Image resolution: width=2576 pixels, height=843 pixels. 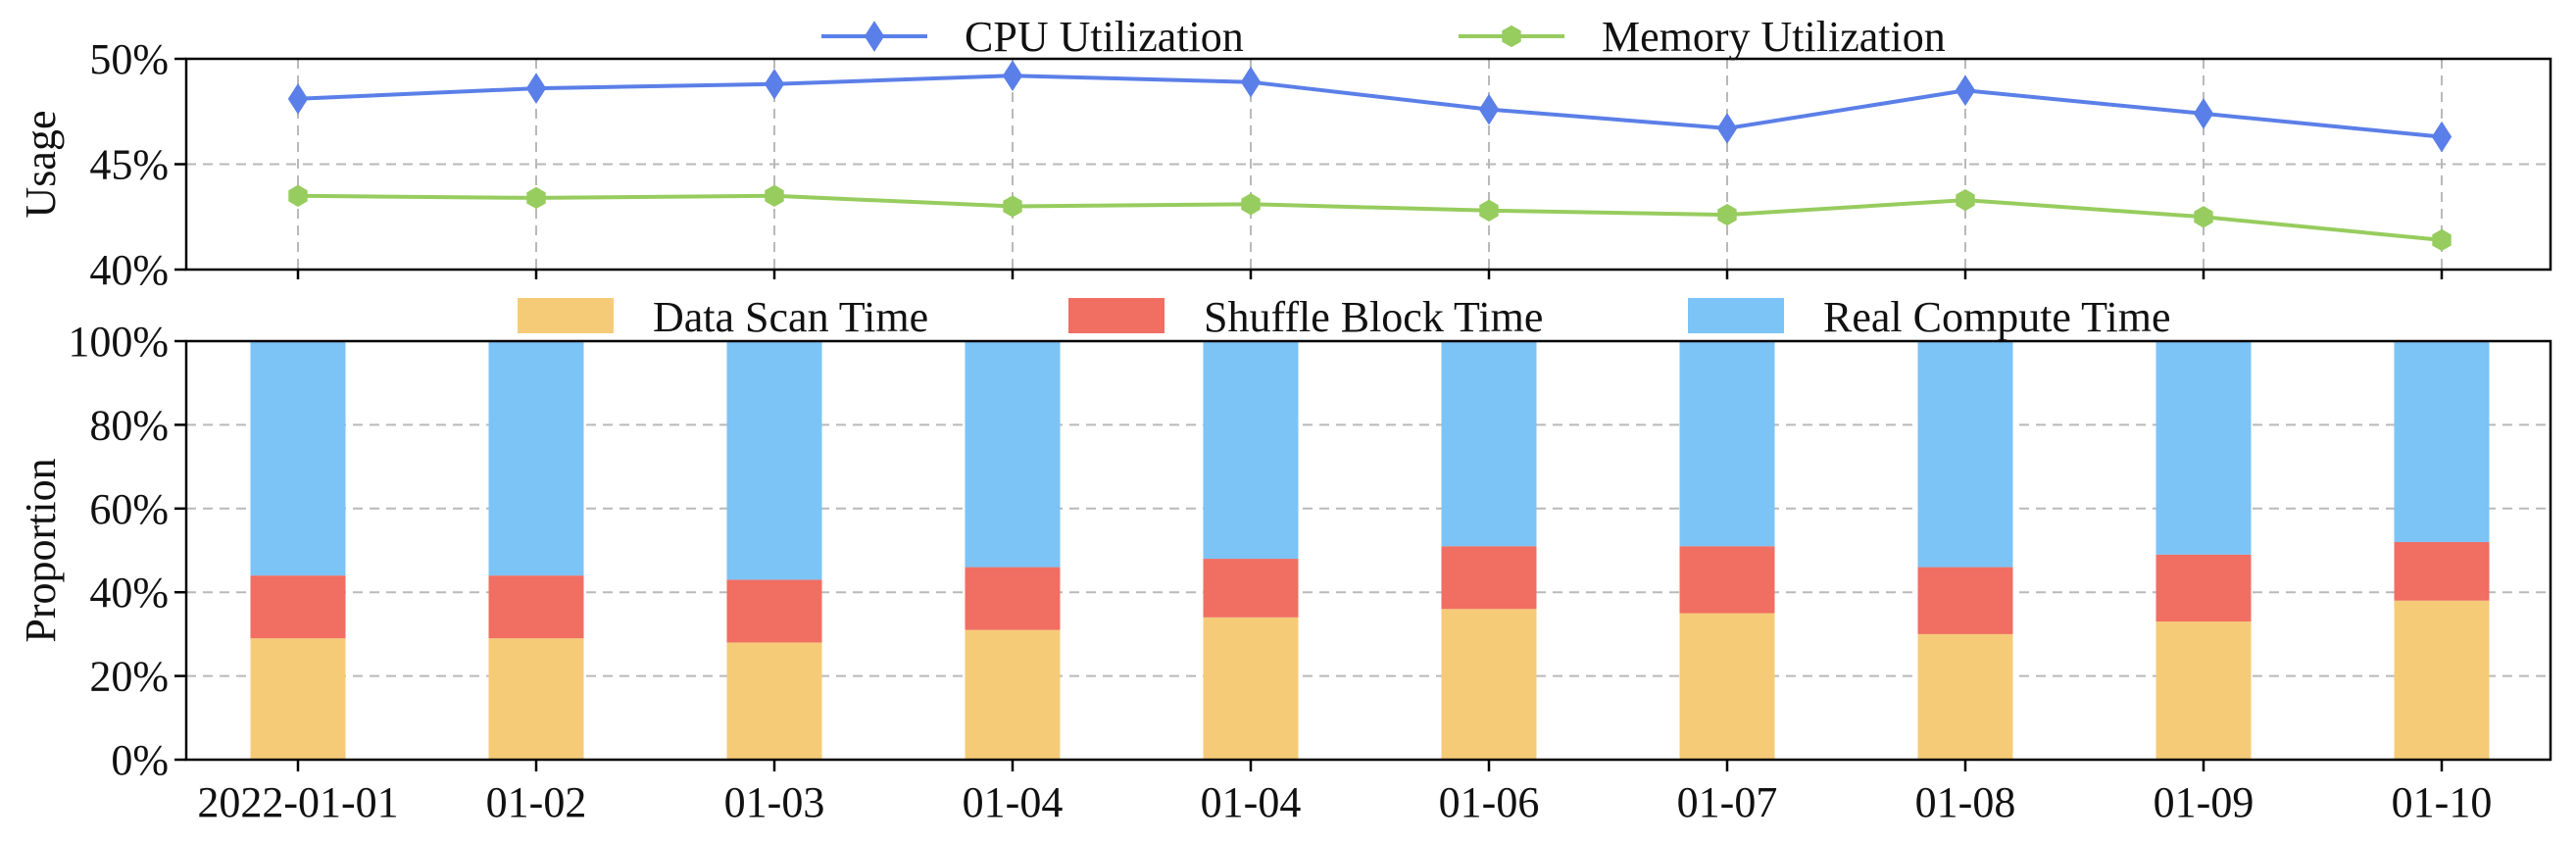 I want to click on legend-label: Real Compute Time, so click(x=1996, y=317).